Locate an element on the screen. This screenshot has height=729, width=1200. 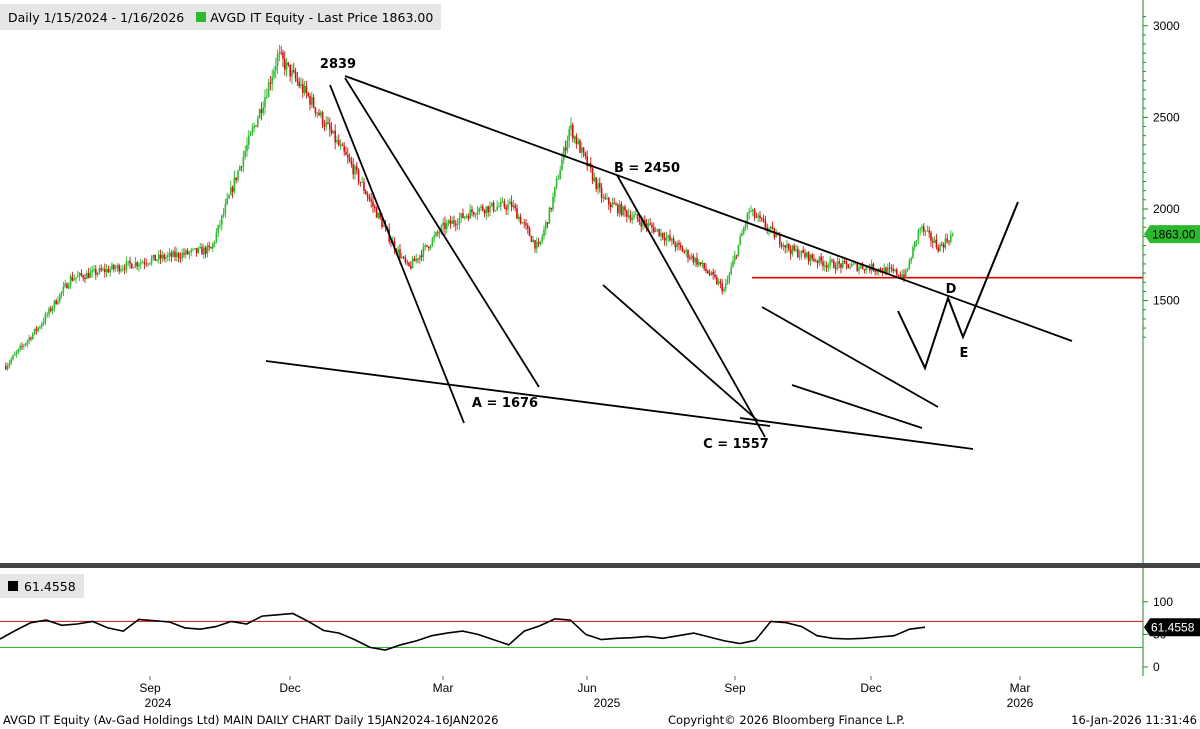
footer-center: Copyright© 2026 Bloomberg Finance L.P. is located at coordinates (786, 720).